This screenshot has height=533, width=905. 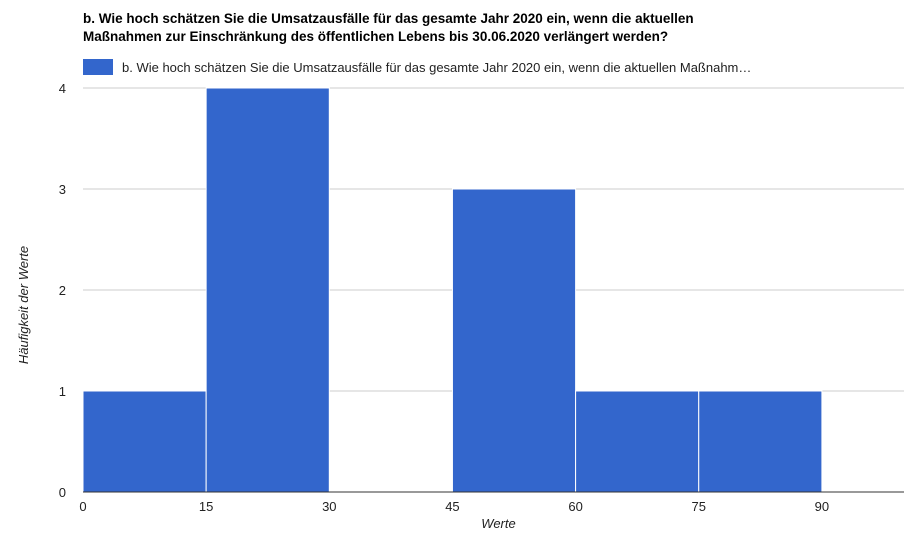 I want to click on x-axis-ticks: 0 15 30 45 60 75 90, so click(x=454, y=506).